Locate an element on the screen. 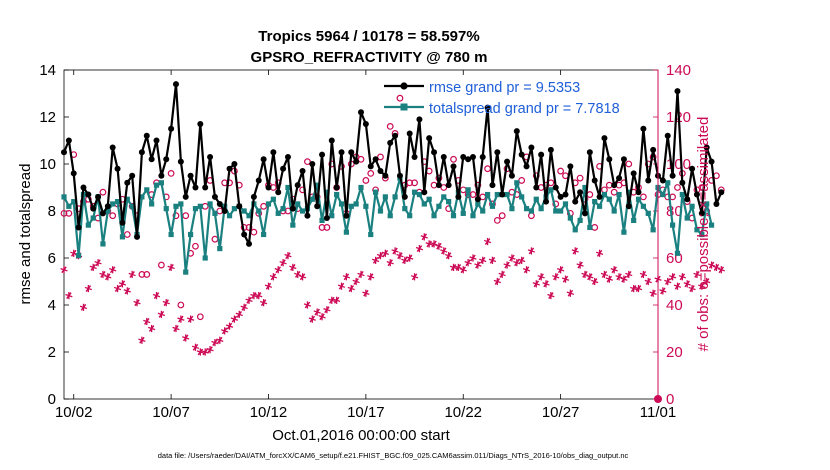  x-axis-label: Oct.01,2016 00:00:00 start is located at coordinates (361, 435).